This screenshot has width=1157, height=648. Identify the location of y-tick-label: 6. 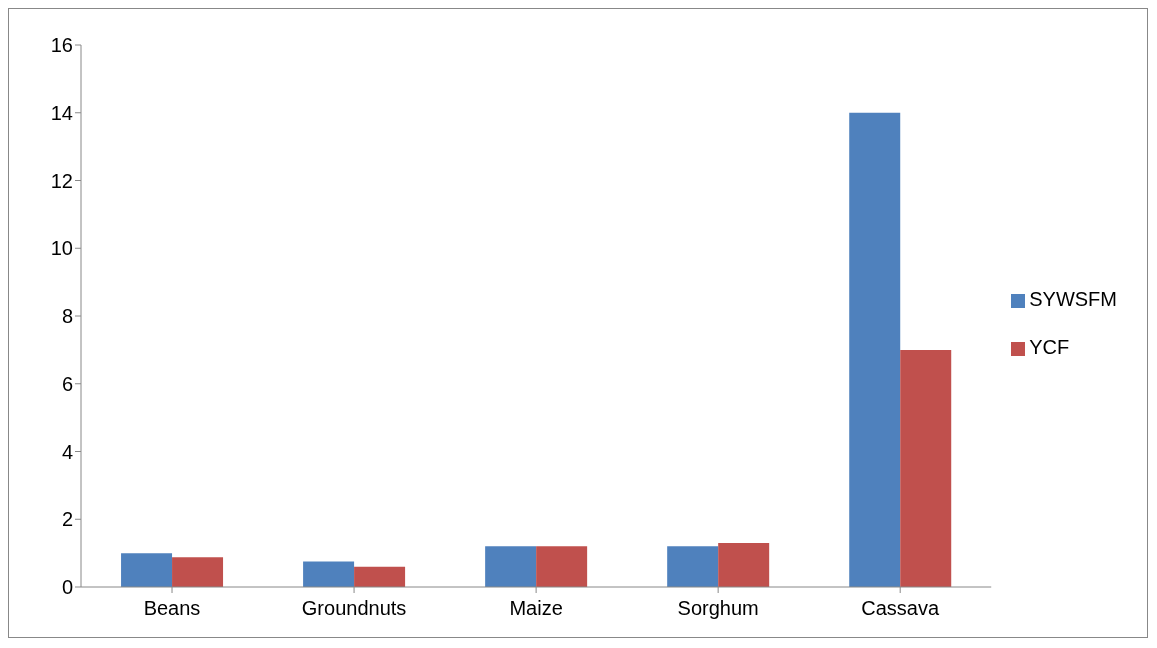
(67, 383).